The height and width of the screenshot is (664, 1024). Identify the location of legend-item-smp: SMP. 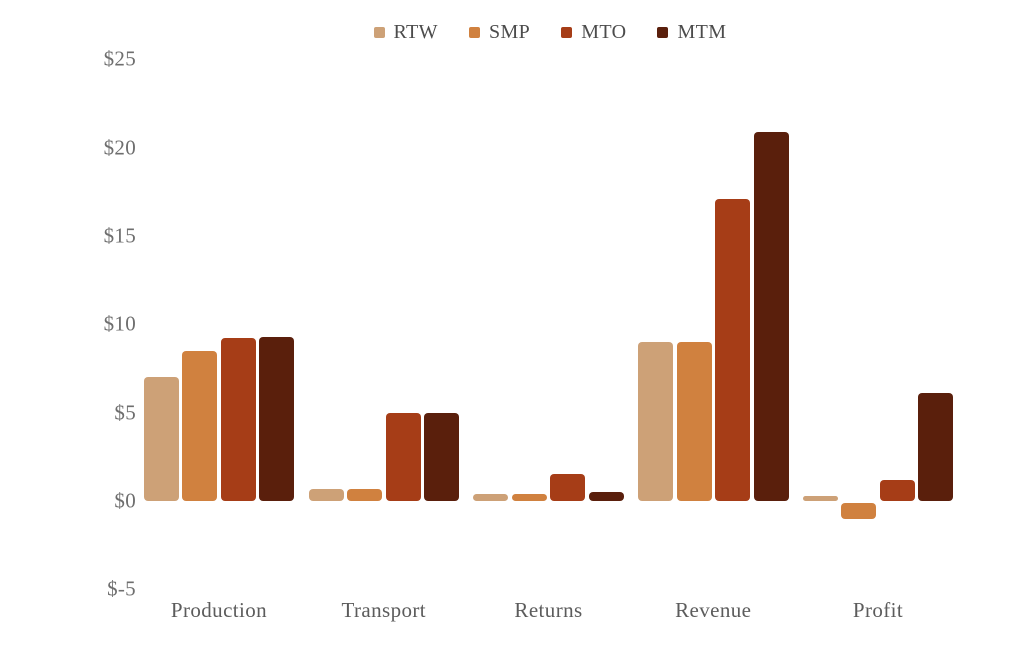
(499, 32).